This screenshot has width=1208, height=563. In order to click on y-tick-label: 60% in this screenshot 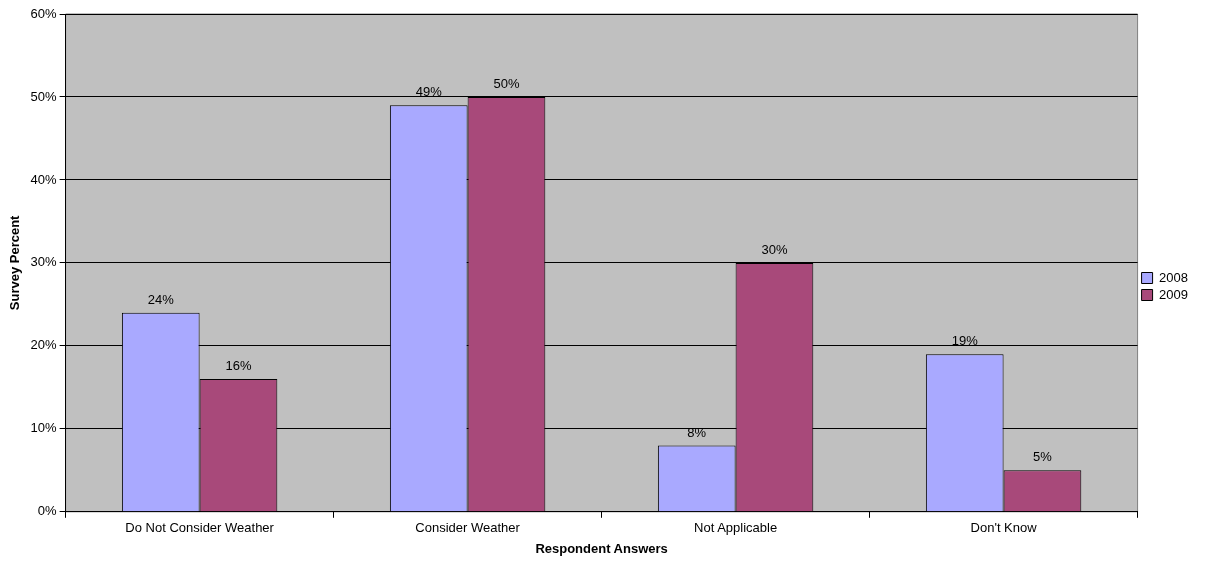, I will do `click(44, 13)`.